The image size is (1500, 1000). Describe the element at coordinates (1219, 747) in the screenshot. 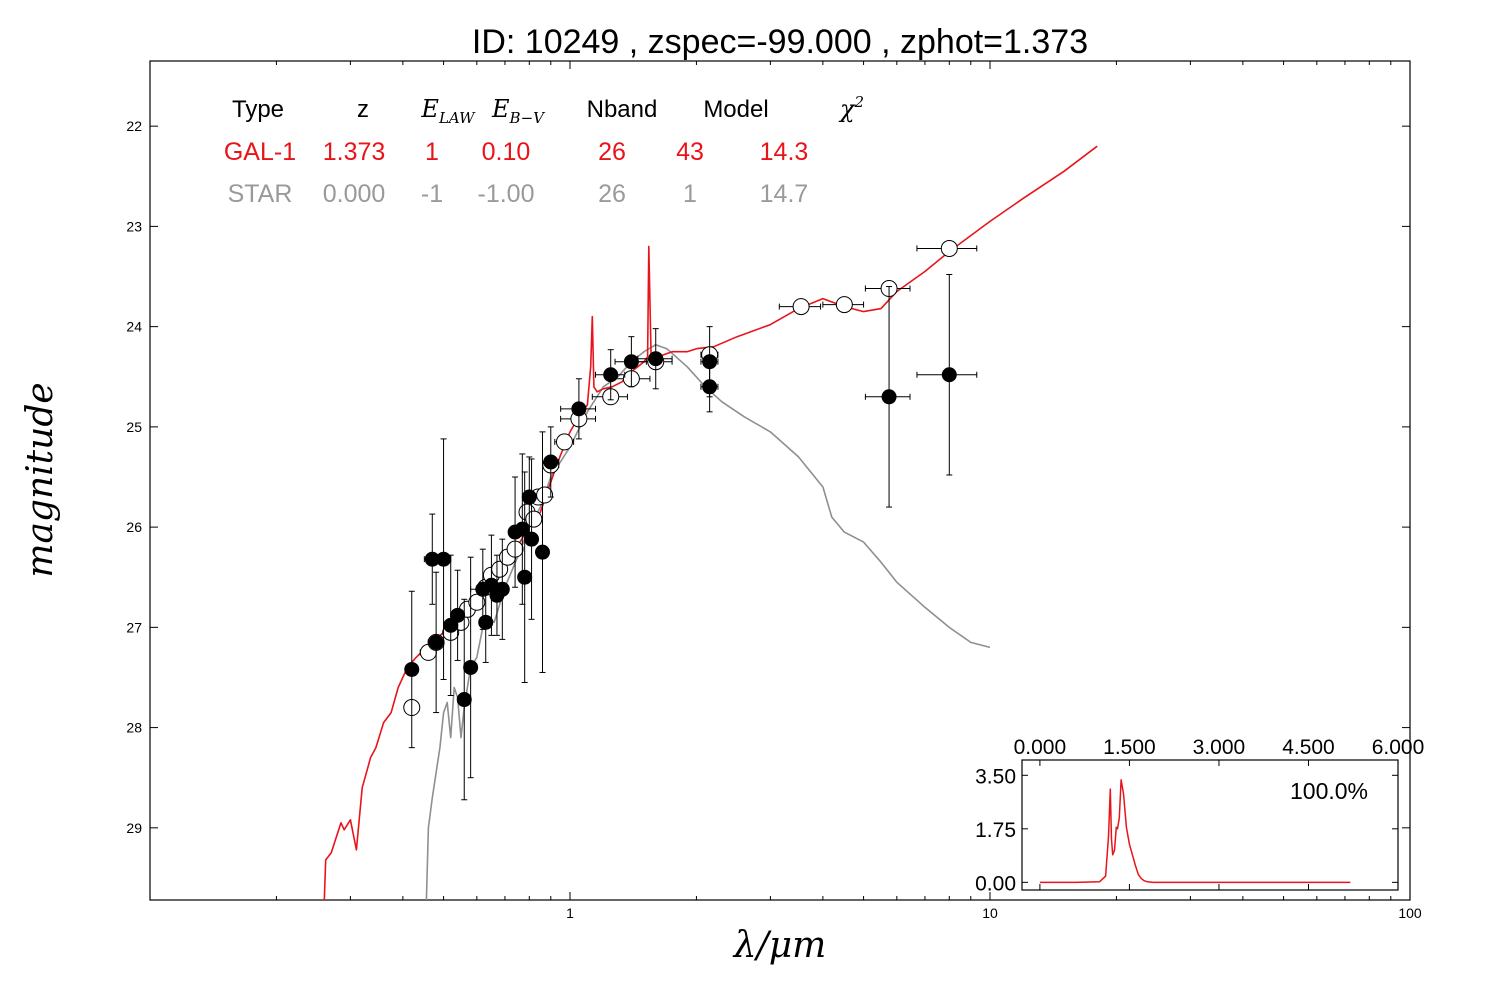

I see `inset-x-tick-label: 3.000` at that location.